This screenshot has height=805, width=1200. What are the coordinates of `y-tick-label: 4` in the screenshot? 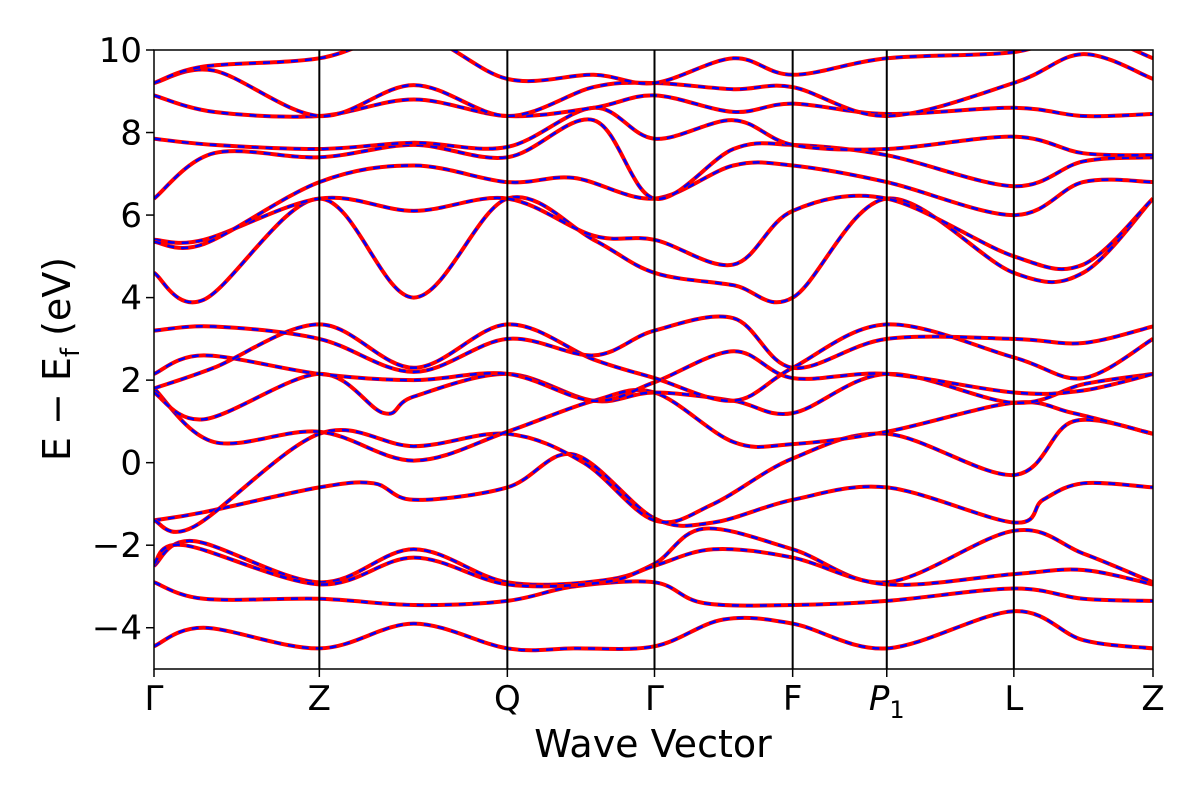 It's located at (131, 299).